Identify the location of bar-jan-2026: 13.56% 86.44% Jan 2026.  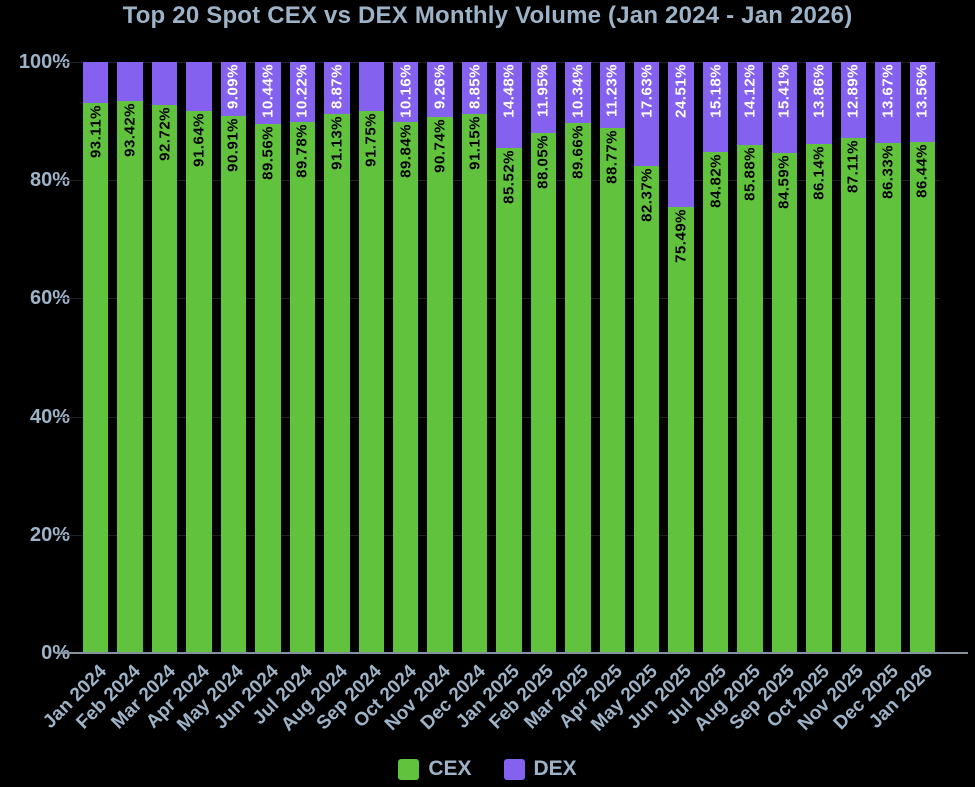
(901, 397).